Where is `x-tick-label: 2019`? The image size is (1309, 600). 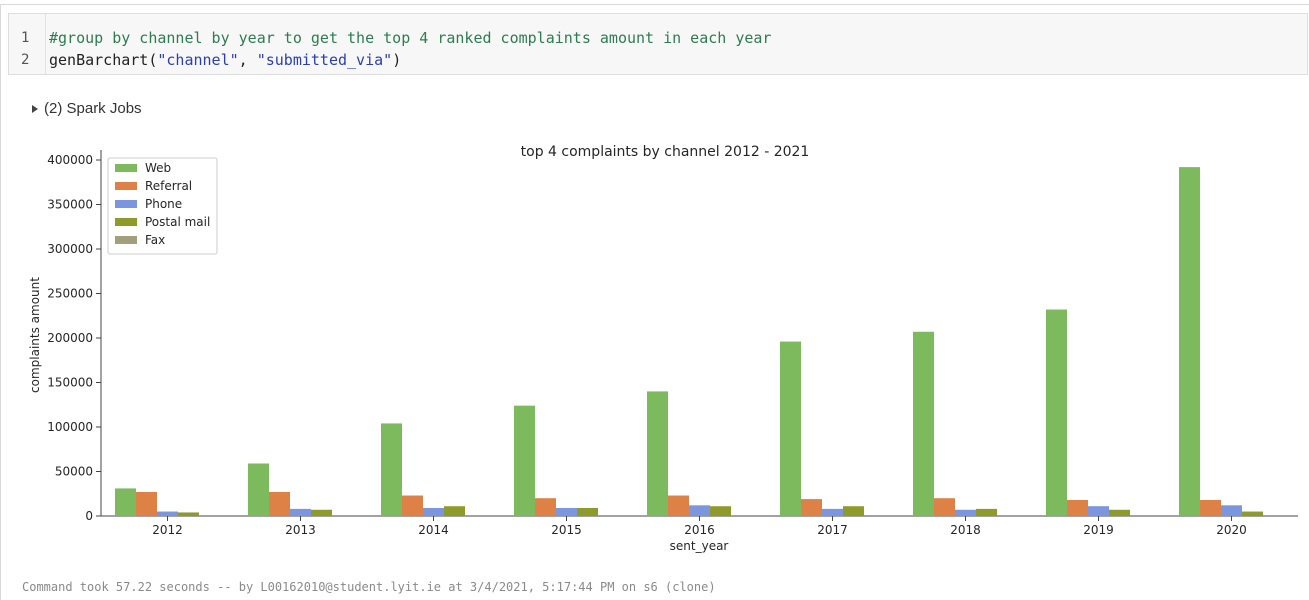
x-tick-label: 2019 is located at coordinates (1098, 530).